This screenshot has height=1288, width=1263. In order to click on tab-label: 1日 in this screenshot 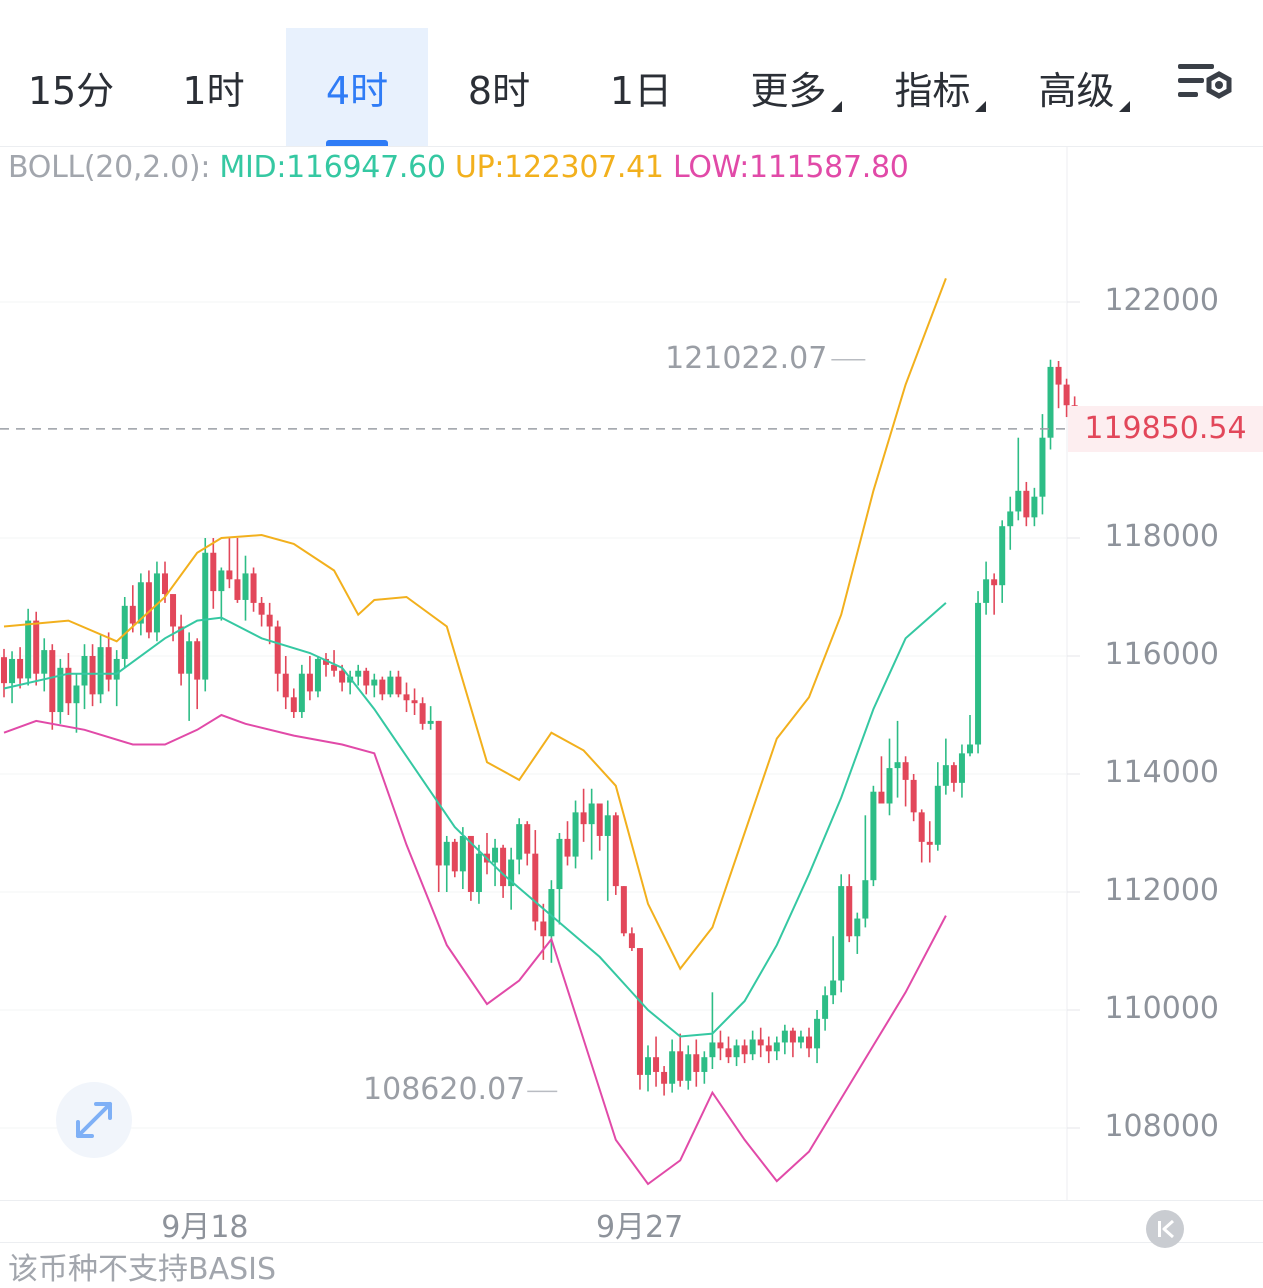, I will do `click(641, 90)`.